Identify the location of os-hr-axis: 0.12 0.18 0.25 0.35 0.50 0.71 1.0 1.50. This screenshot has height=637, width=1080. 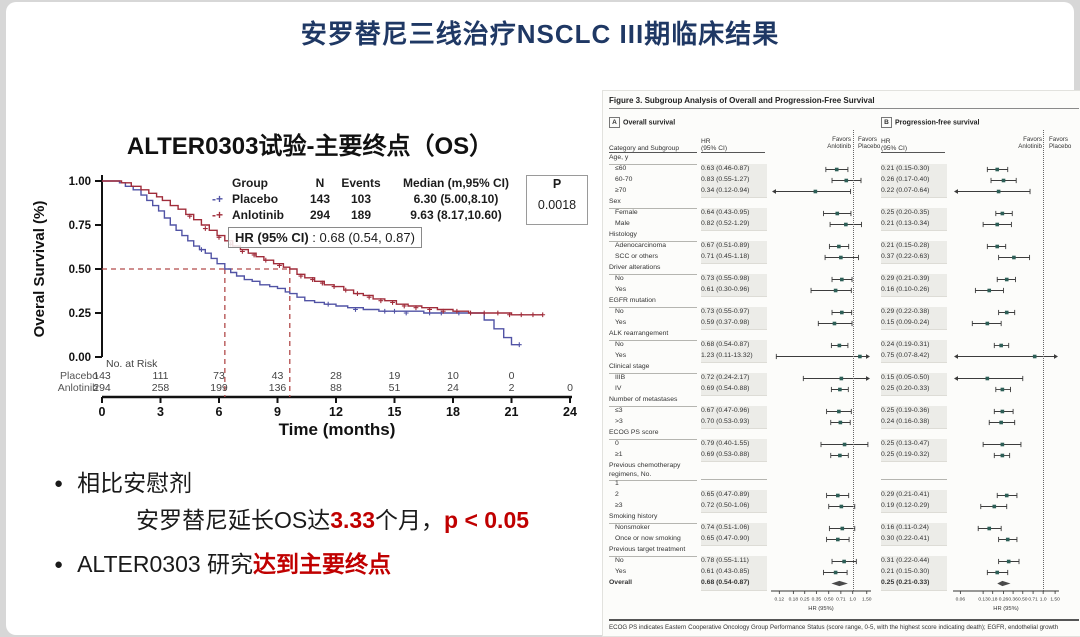
(821, 599).